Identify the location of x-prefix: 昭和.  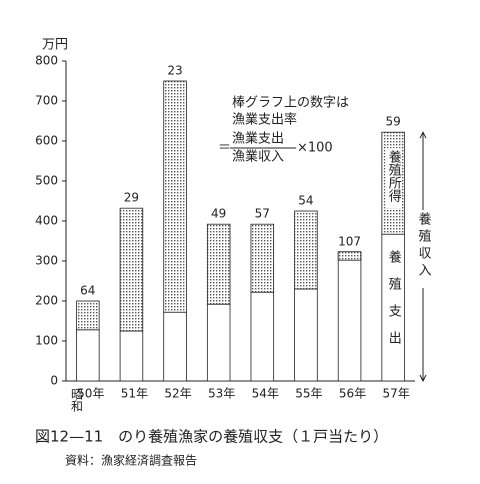
(77, 400).